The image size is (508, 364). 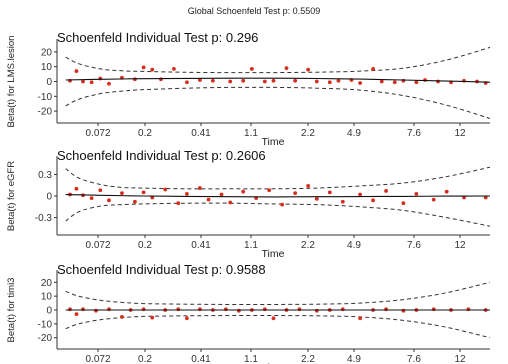 What do you see at coordinates (45, 112) in the screenshot?
I see `y-tick-label: -20` at bounding box center [45, 112].